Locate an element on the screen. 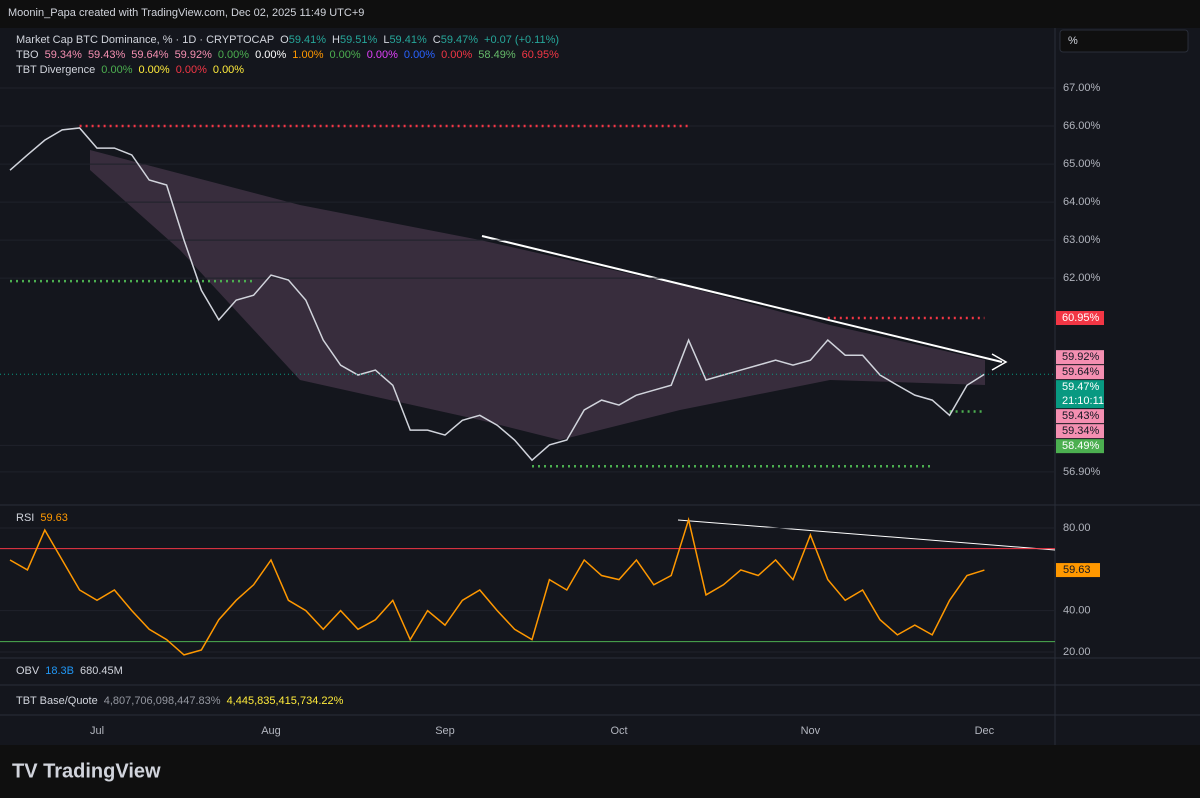 The height and width of the screenshot is (798, 1200). y-tick-label: 66.00% is located at coordinates (1082, 126).